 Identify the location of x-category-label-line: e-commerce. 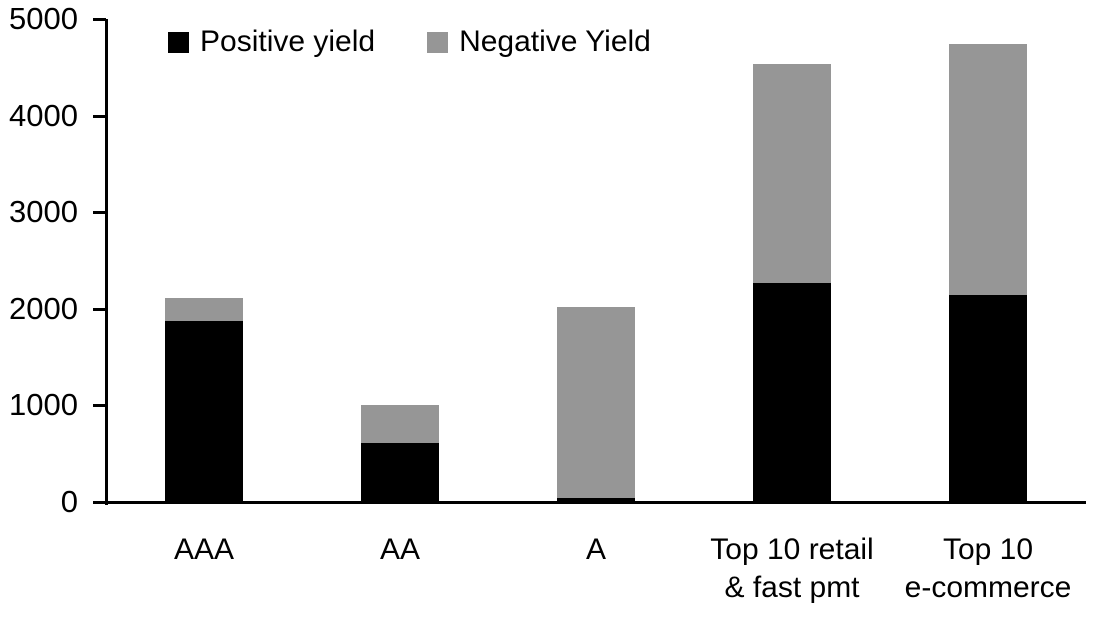
(988, 587).